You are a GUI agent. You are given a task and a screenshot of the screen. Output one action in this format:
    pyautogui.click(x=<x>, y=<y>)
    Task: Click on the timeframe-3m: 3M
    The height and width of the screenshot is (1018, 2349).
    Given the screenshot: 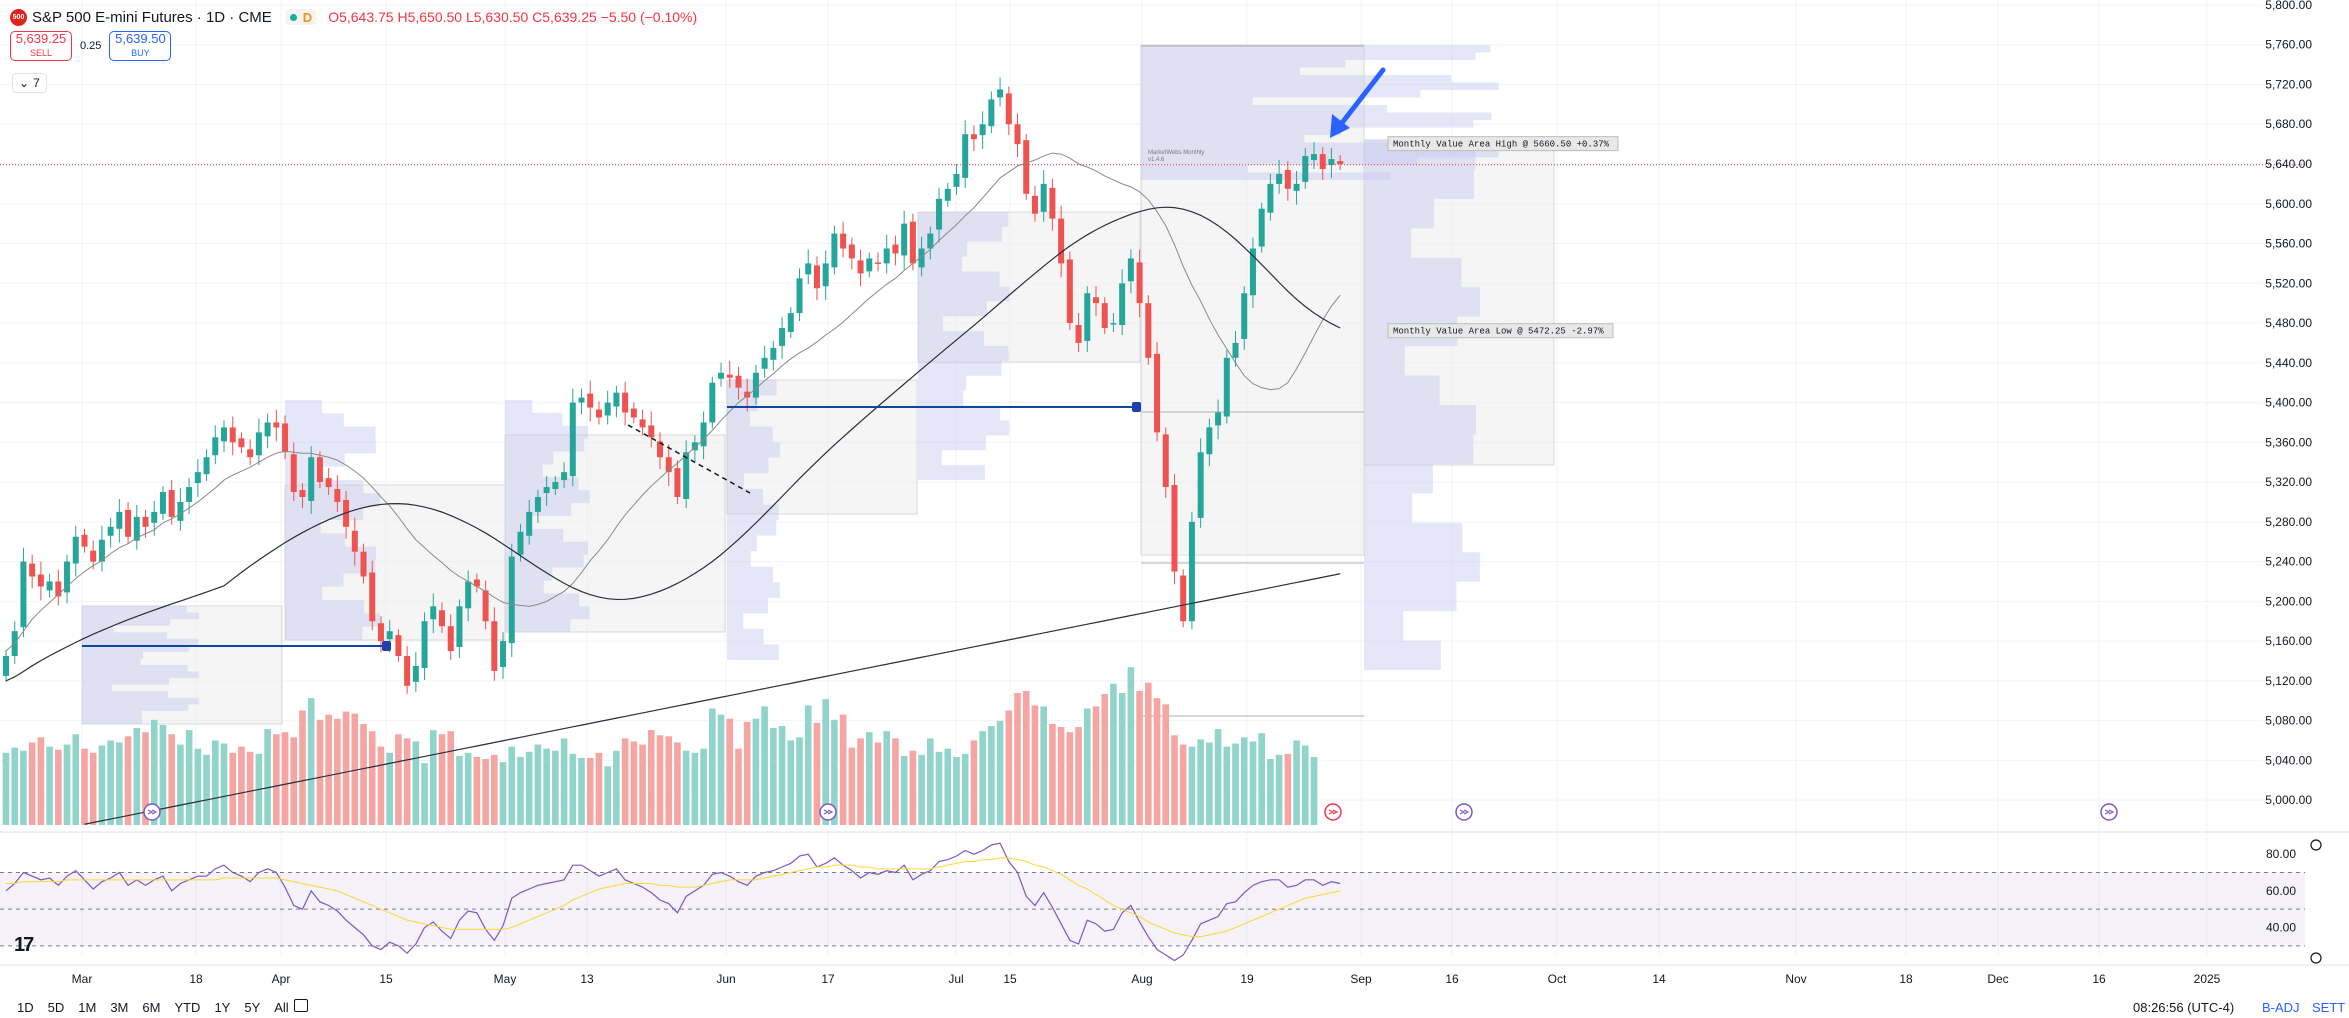 What is the action you would take?
    pyautogui.click(x=119, y=1007)
    